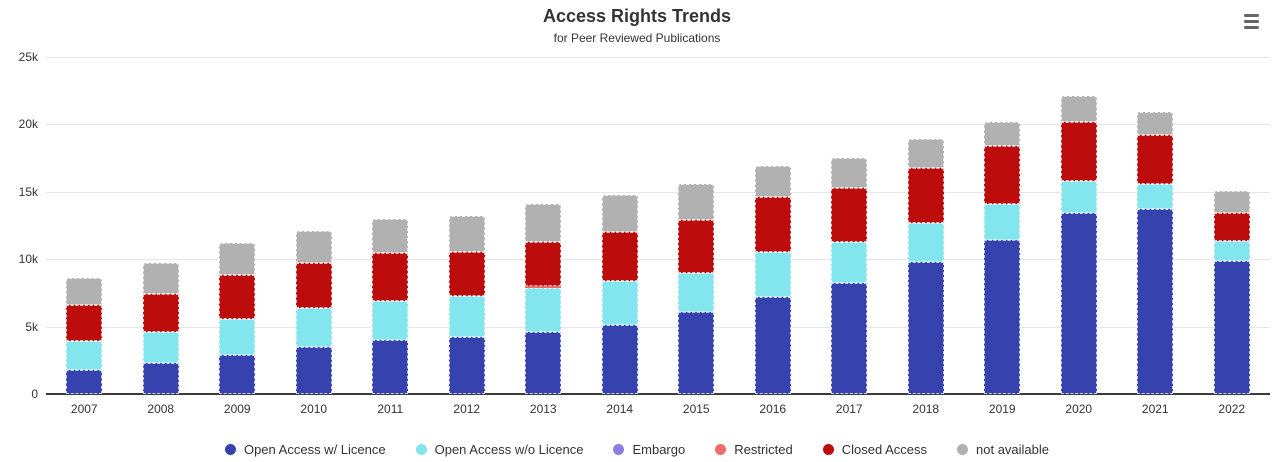 This screenshot has width=1274, height=462. I want to click on bar-segment-2021-closed-access, so click(1155, 159).